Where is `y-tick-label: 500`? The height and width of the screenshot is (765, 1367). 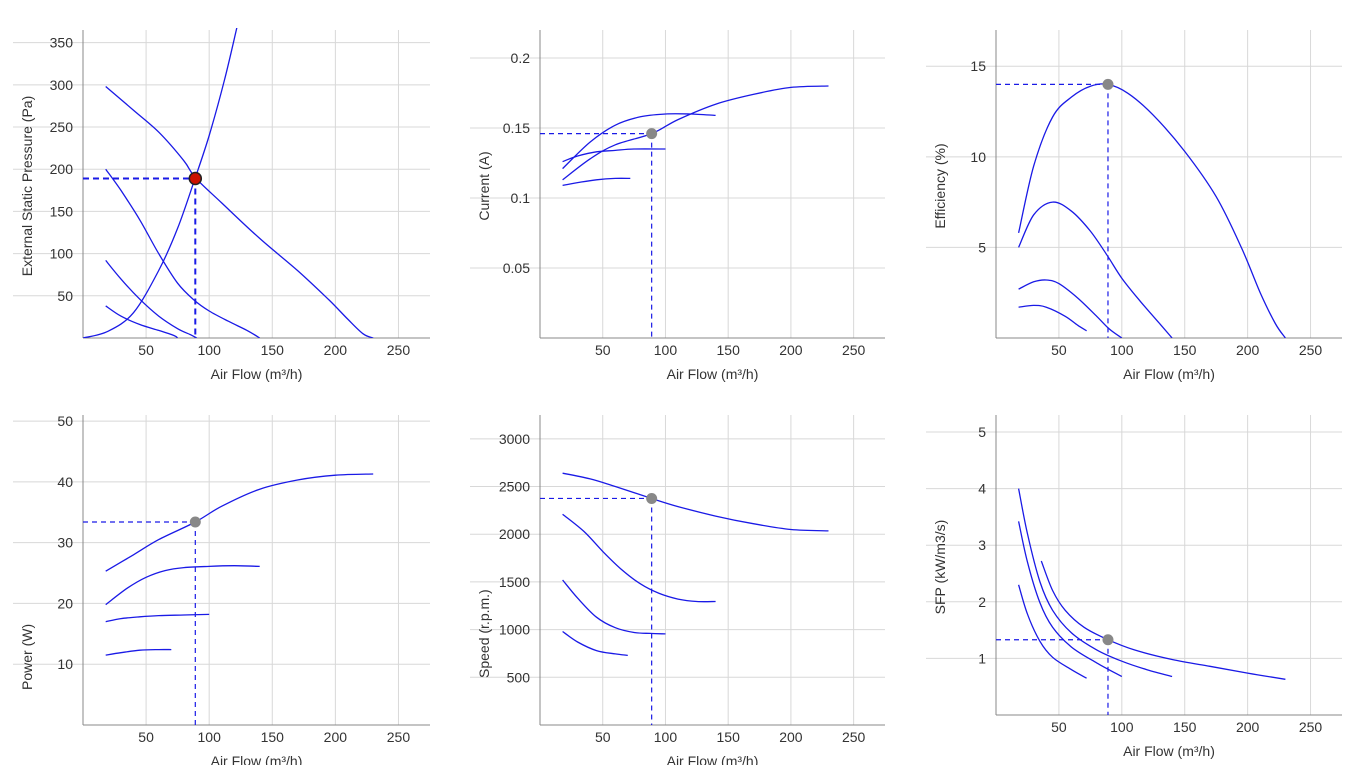 y-tick-label: 500 is located at coordinates (519, 677).